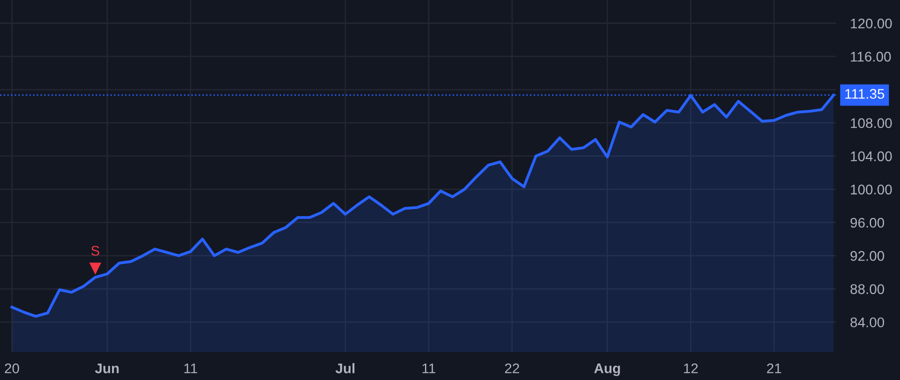 The height and width of the screenshot is (380, 900). Describe the element at coordinates (871, 189) in the screenshot. I see `y-tick-label: 100.00` at that location.